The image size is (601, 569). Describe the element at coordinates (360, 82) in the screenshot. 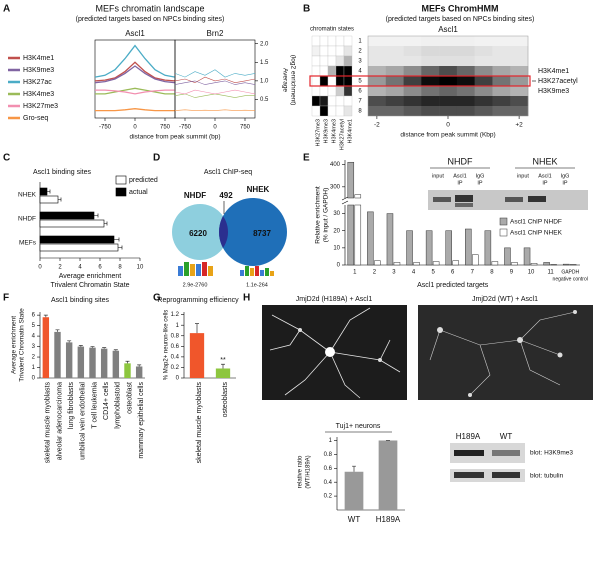

I see `state-number: 5` at that location.